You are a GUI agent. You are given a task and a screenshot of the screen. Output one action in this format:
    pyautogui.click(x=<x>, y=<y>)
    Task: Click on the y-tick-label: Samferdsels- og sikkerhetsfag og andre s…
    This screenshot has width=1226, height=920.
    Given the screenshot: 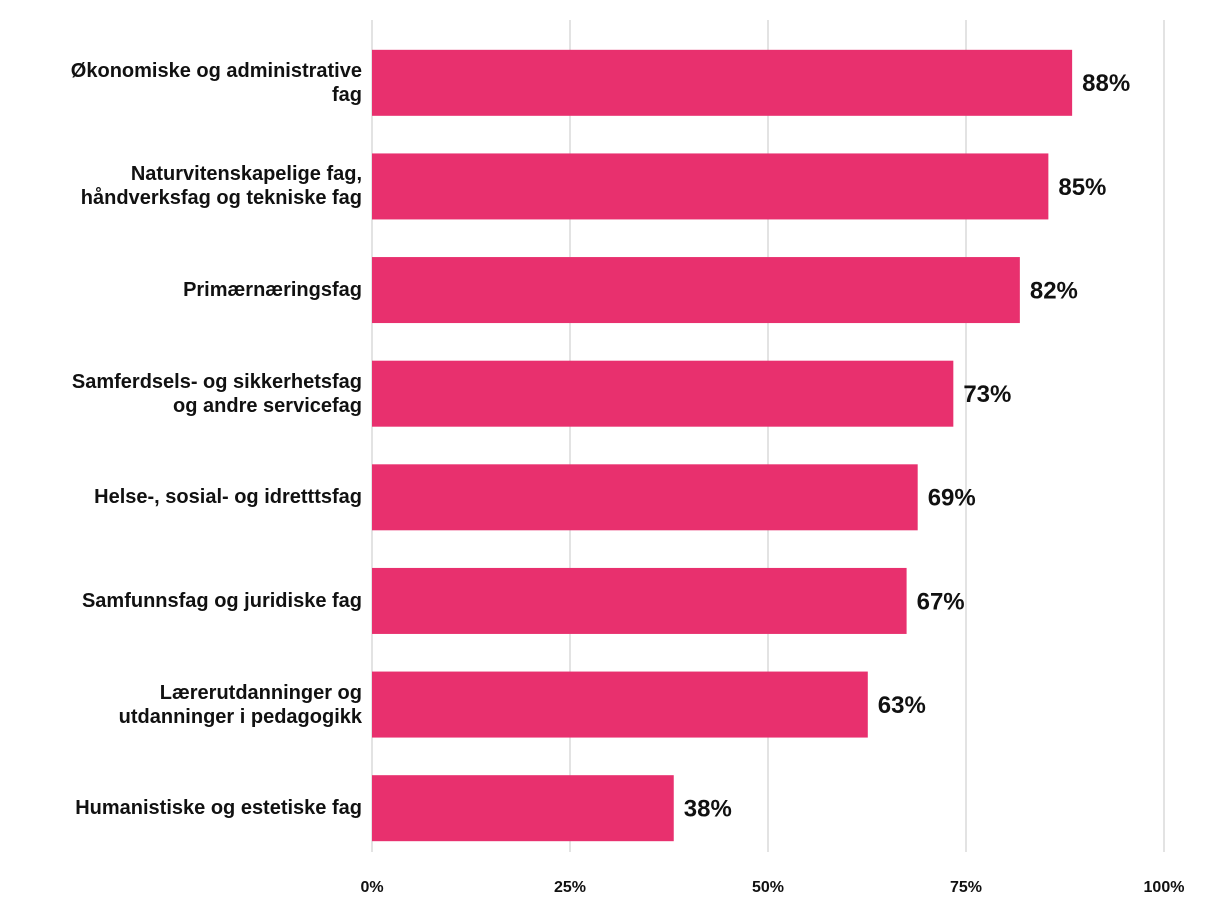 What is the action you would take?
    pyautogui.click(x=216, y=393)
    